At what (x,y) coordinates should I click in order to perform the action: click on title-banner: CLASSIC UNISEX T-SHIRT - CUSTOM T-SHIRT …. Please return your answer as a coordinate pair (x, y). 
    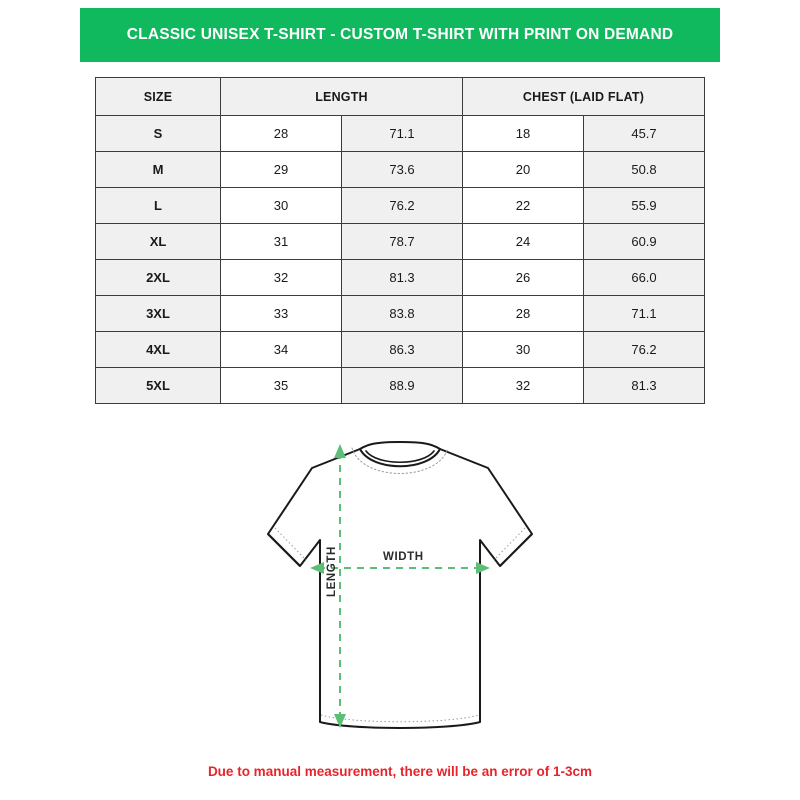
    Looking at the image, I should click on (400, 35).